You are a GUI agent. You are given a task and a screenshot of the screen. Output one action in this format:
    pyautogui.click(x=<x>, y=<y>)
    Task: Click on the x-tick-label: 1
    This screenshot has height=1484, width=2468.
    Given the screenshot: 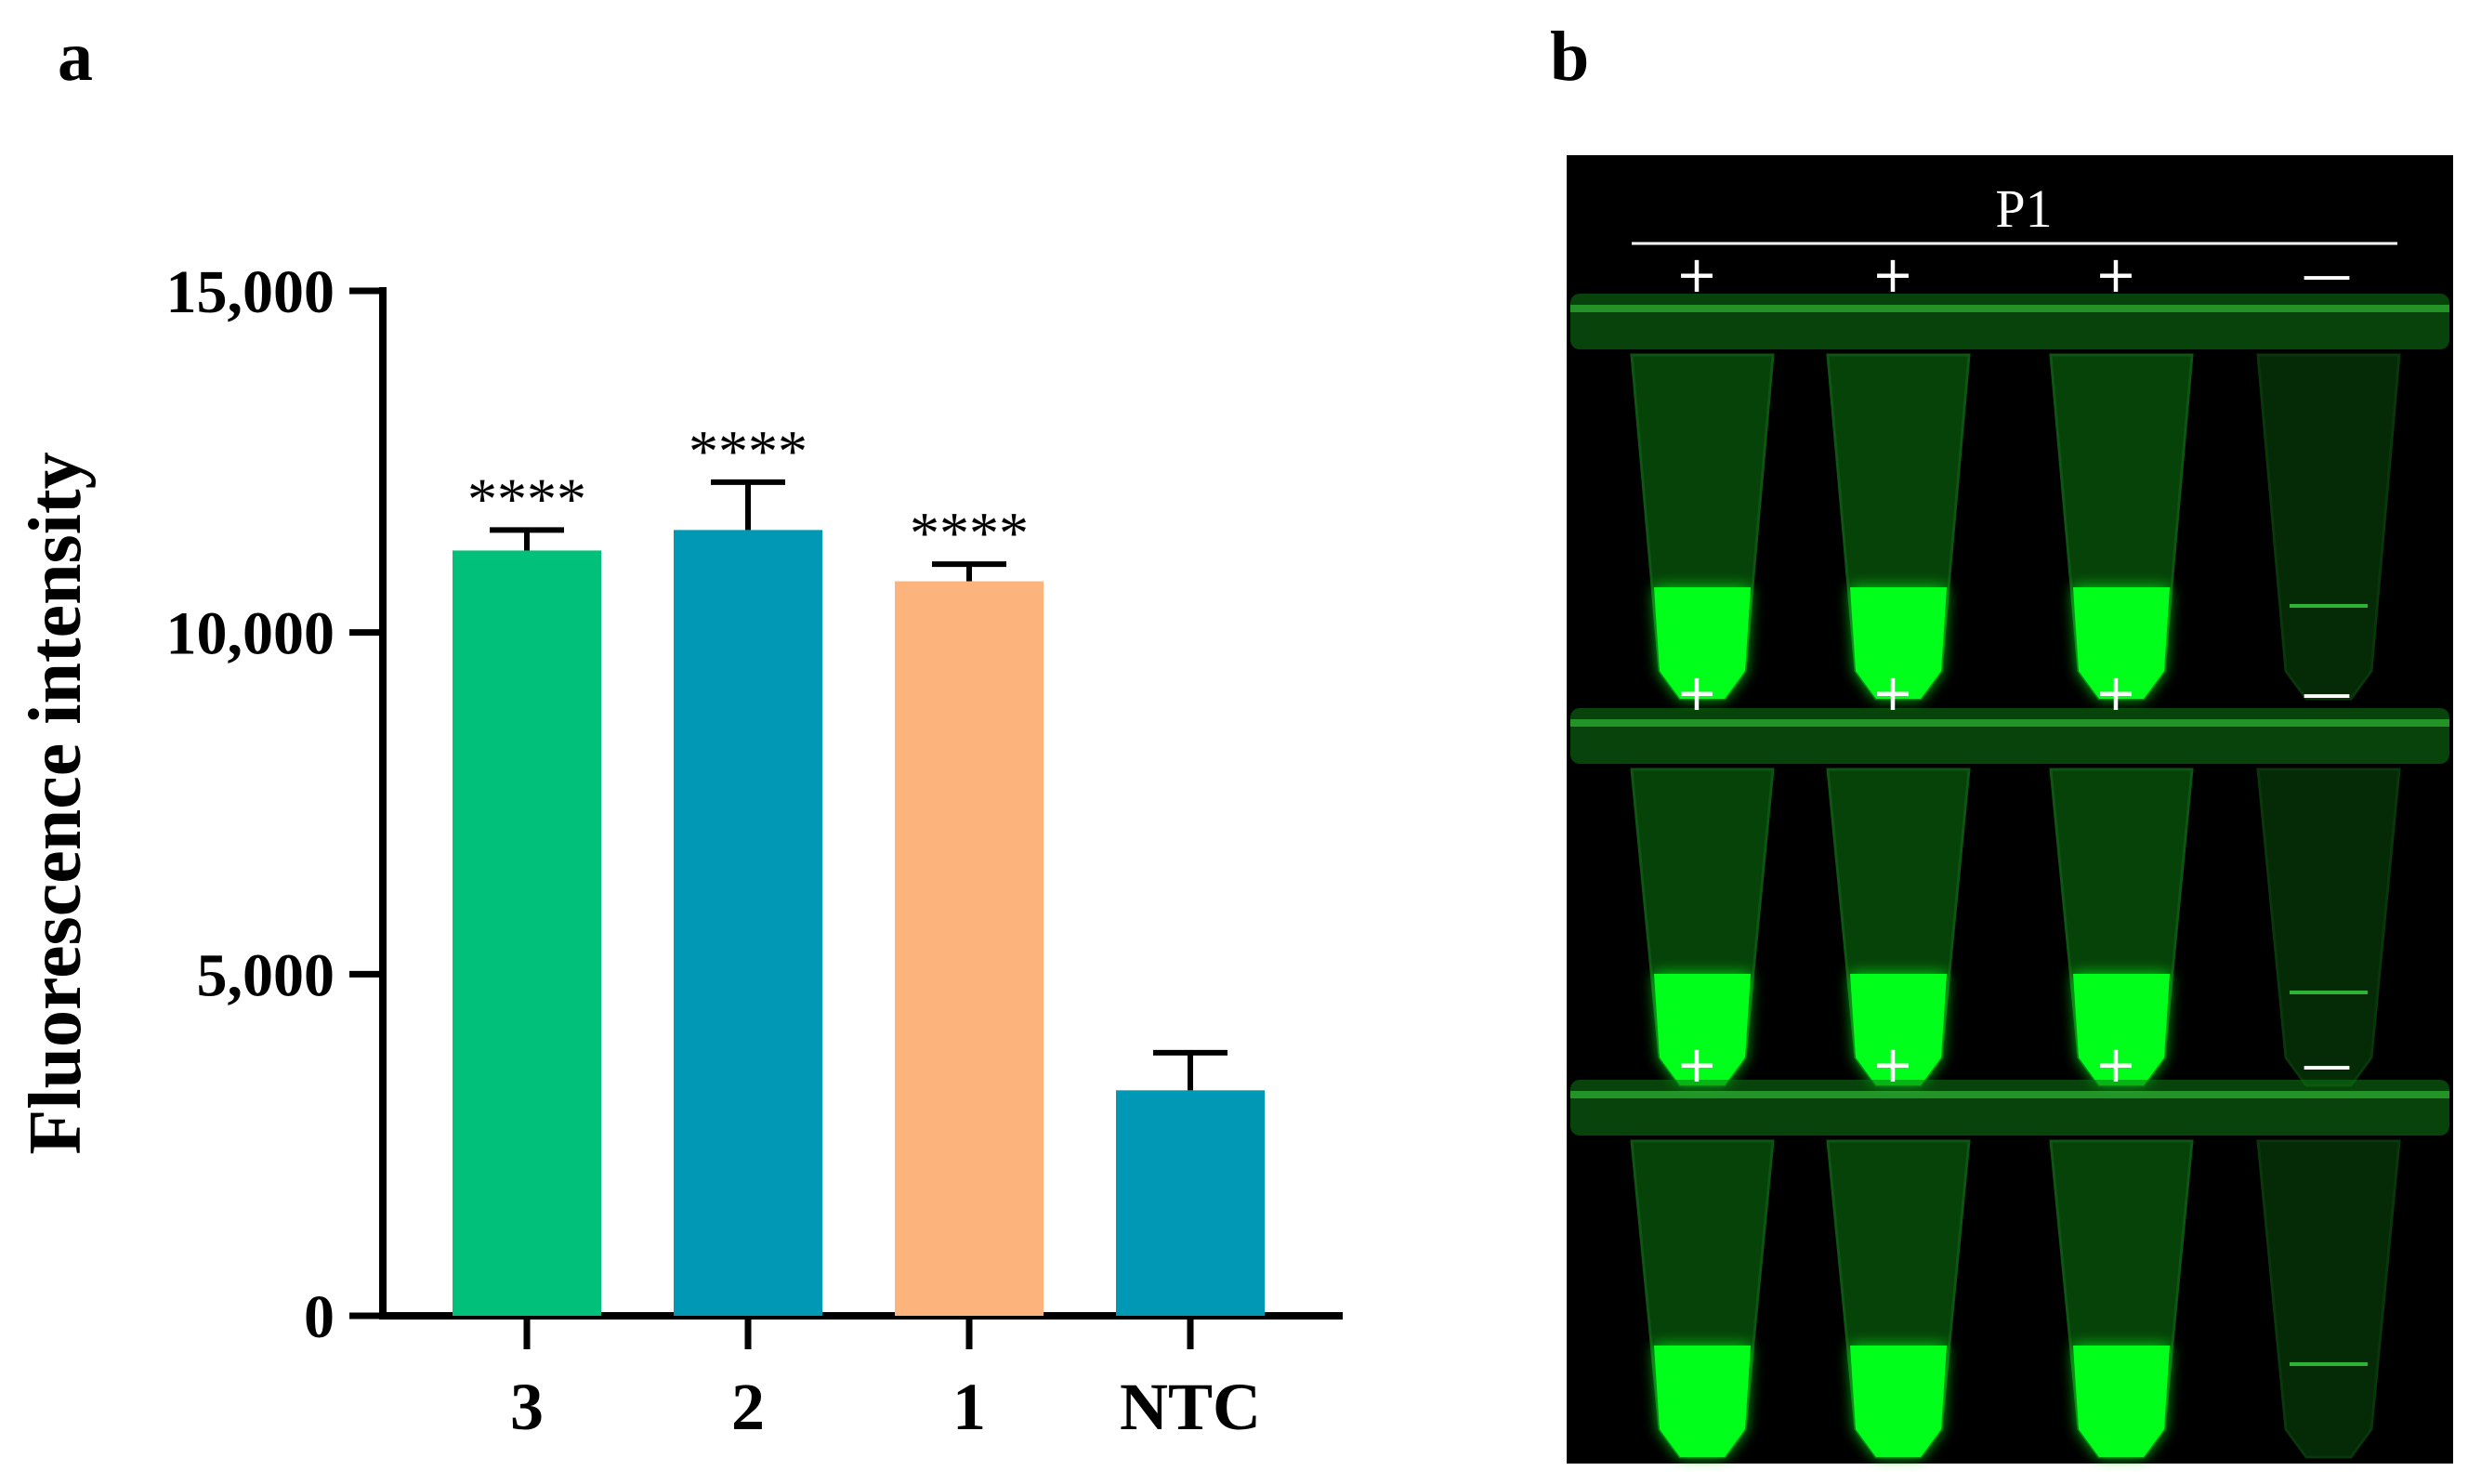 What is the action you would take?
    pyautogui.click(x=969, y=1407)
    